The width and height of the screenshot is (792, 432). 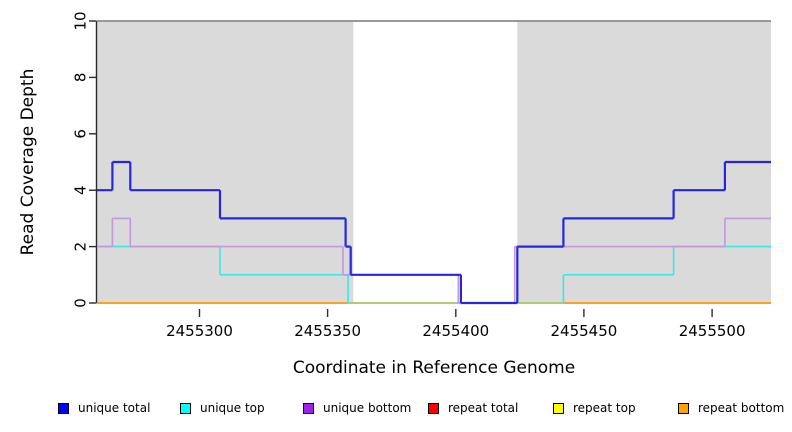 What do you see at coordinates (583, 331) in the screenshot?
I see `x-tick-label: 2455450` at bounding box center [583, 331].